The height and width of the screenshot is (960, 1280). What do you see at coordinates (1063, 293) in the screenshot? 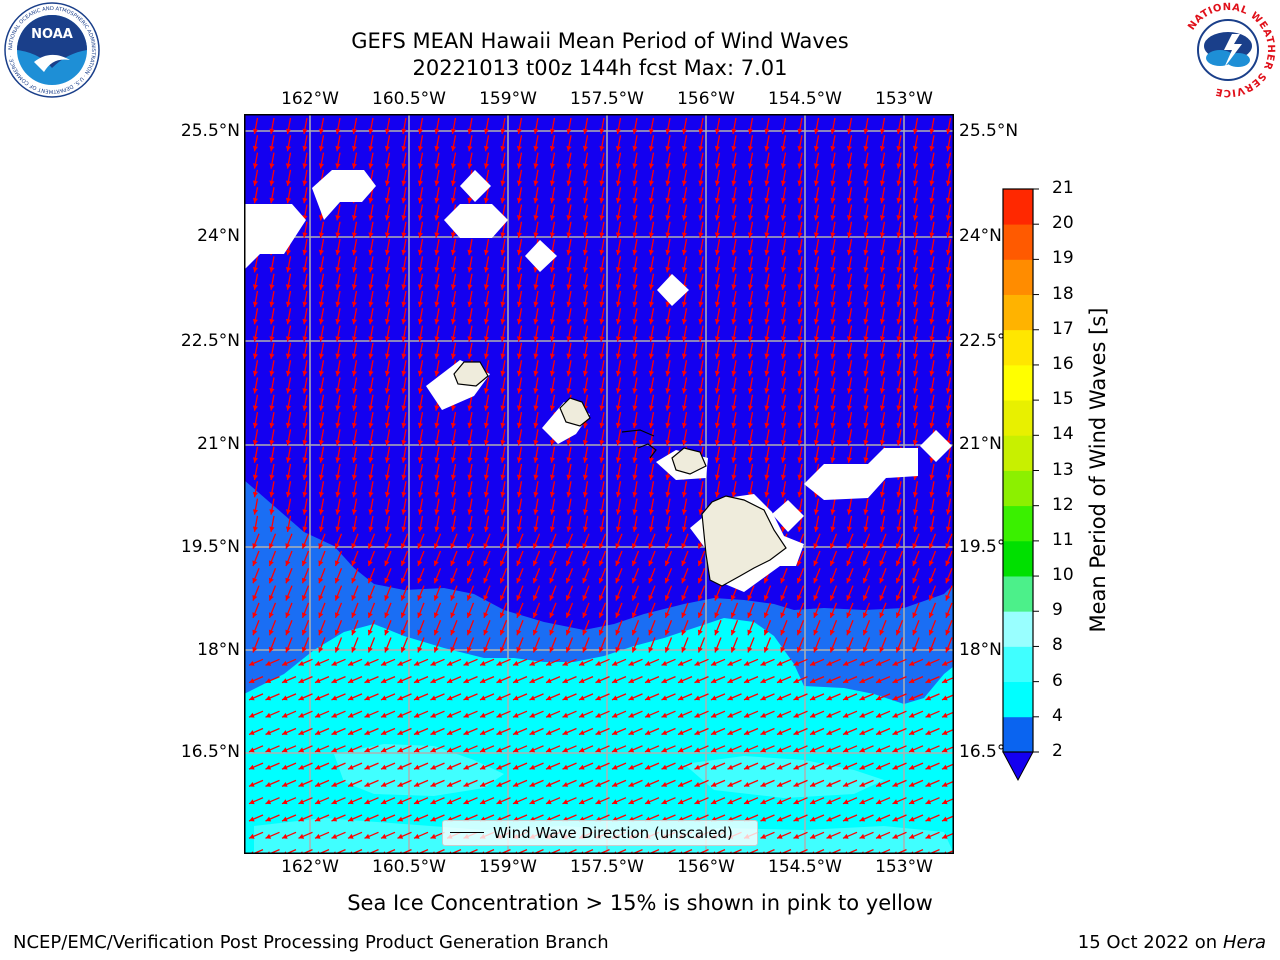
I see `colorbar-tick-label: 18` at bounding box center [1063, 293].